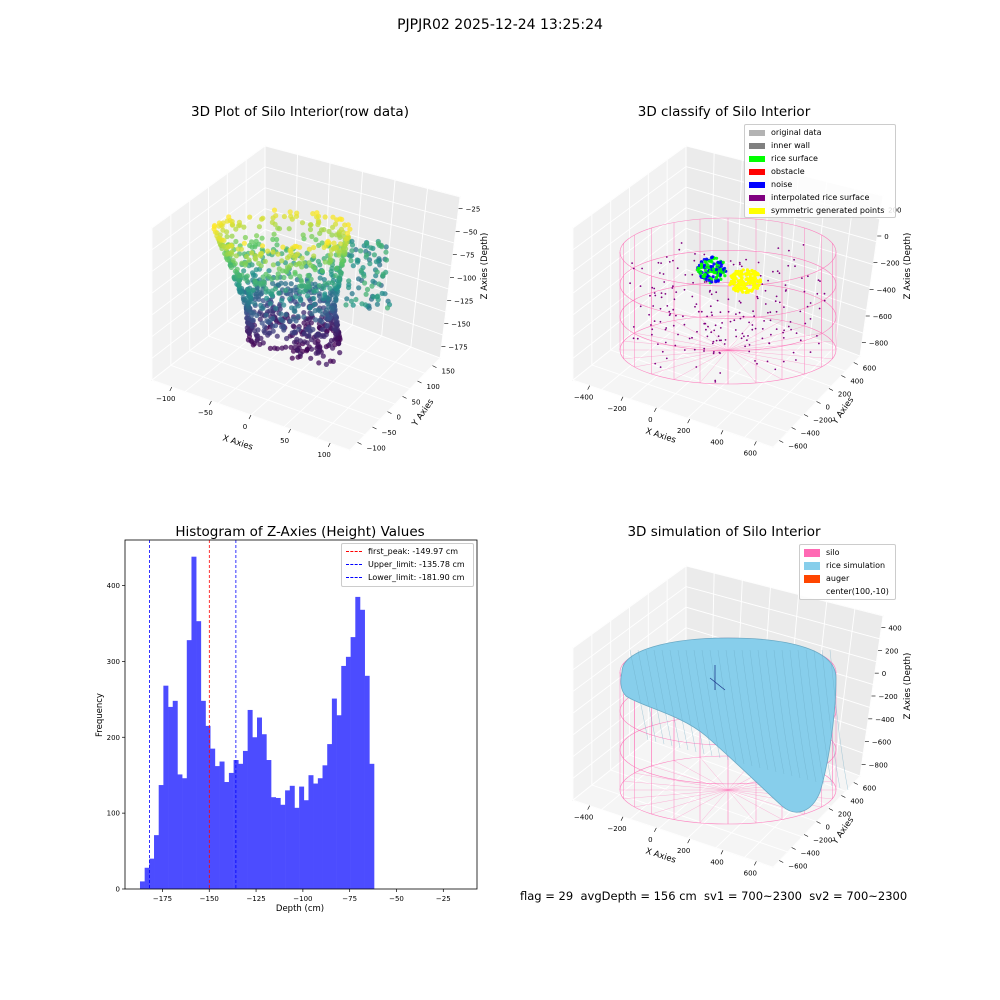 This screenshot has height=1000, width=1000. I want to click on classify-xlabel: X Axies, so click(660, 435).